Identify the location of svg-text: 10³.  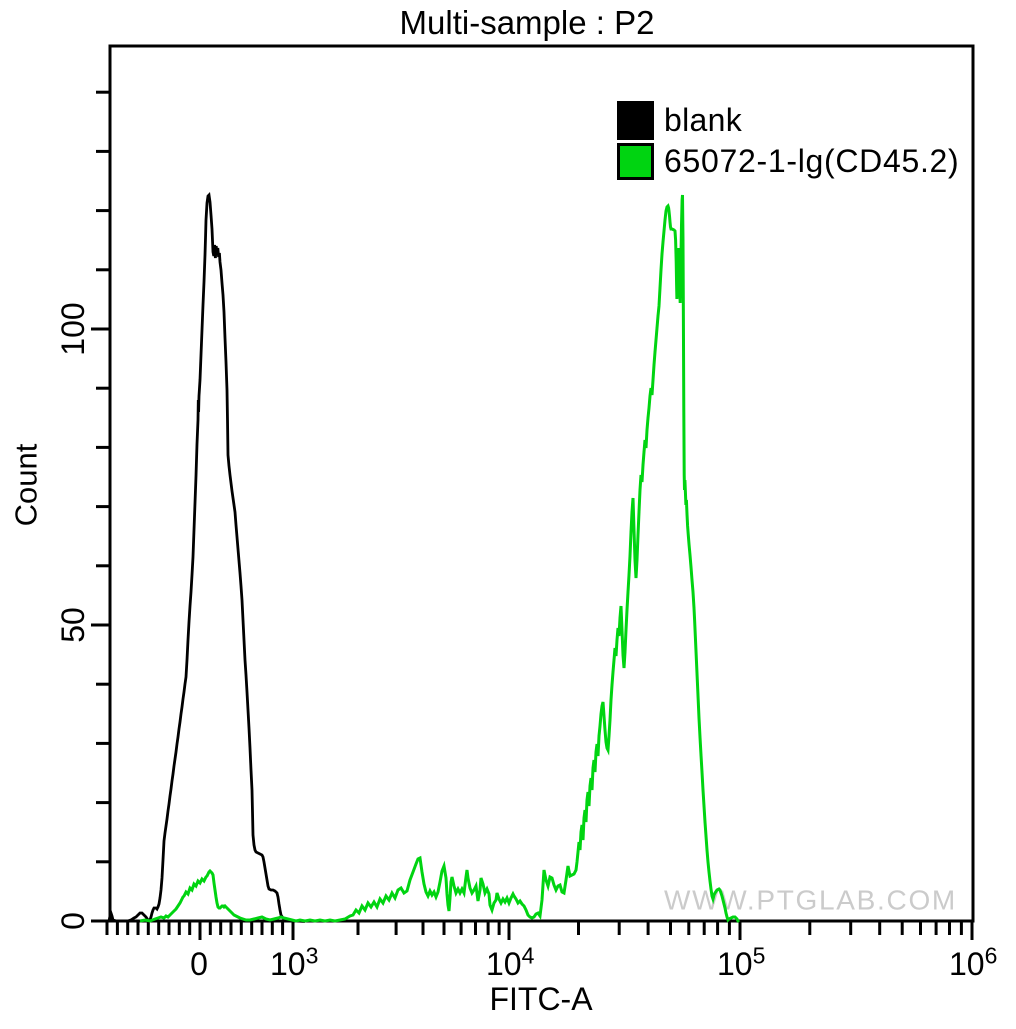
(294, 963).